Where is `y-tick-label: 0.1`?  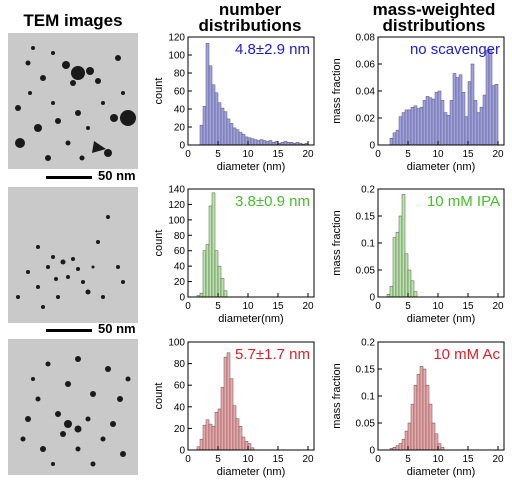
y-tick-label: 0.1 is located at coordinates (368, 397).